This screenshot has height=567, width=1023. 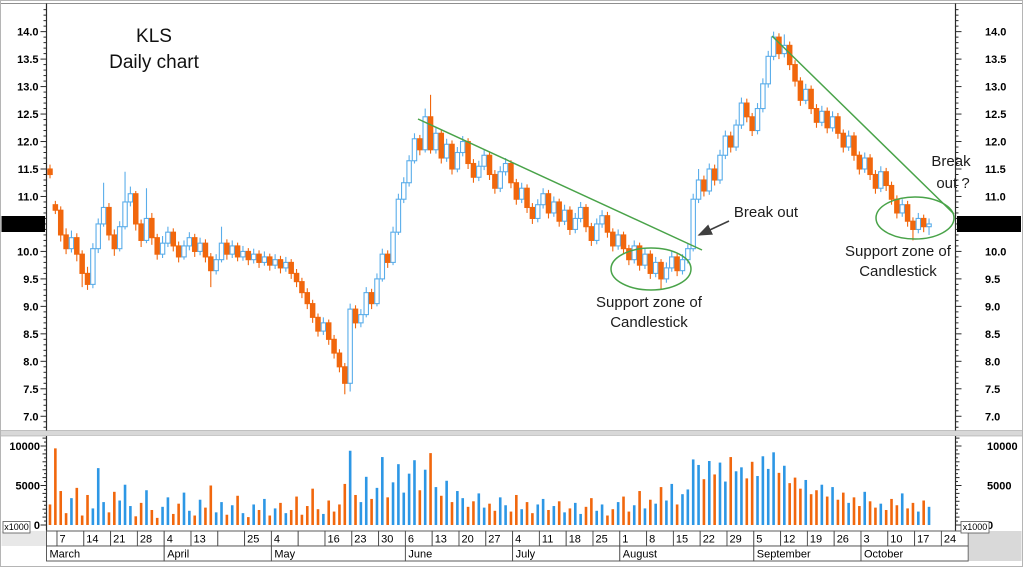 I want to click on volume-multiplier-right-label: x1000, so click(x=975, y=527).